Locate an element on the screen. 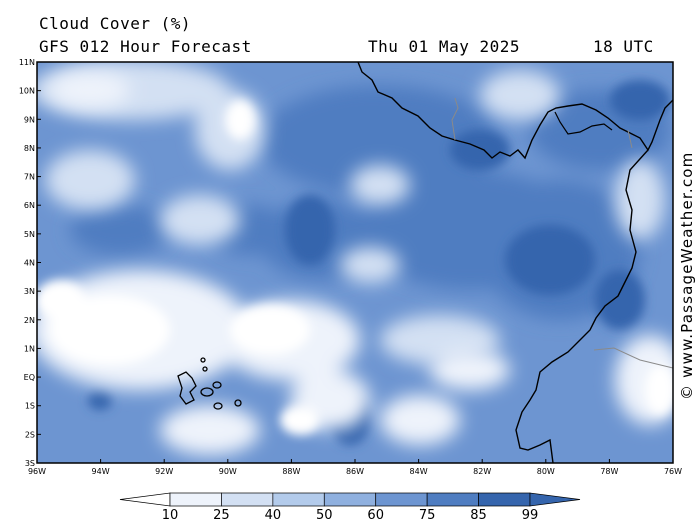 The height and width of the screenshot is (525, 700). longitude-axis: 96W 94W 92W 90W 88W 86W 84W 82W 80W 78W 76W is located at coordinates (355, 467).